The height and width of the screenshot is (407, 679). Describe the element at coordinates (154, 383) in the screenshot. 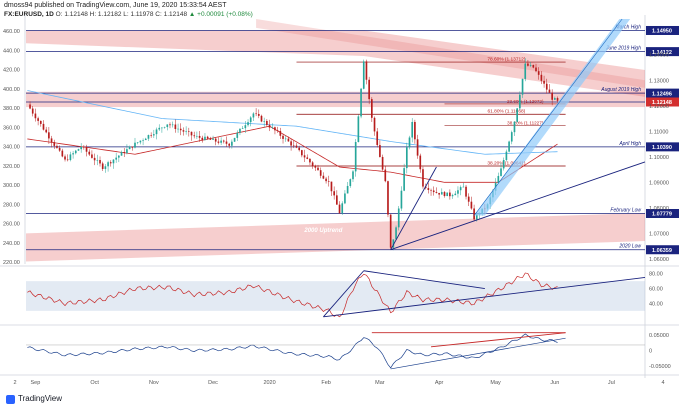

I see `x-axis-tick: Nov` at that location.